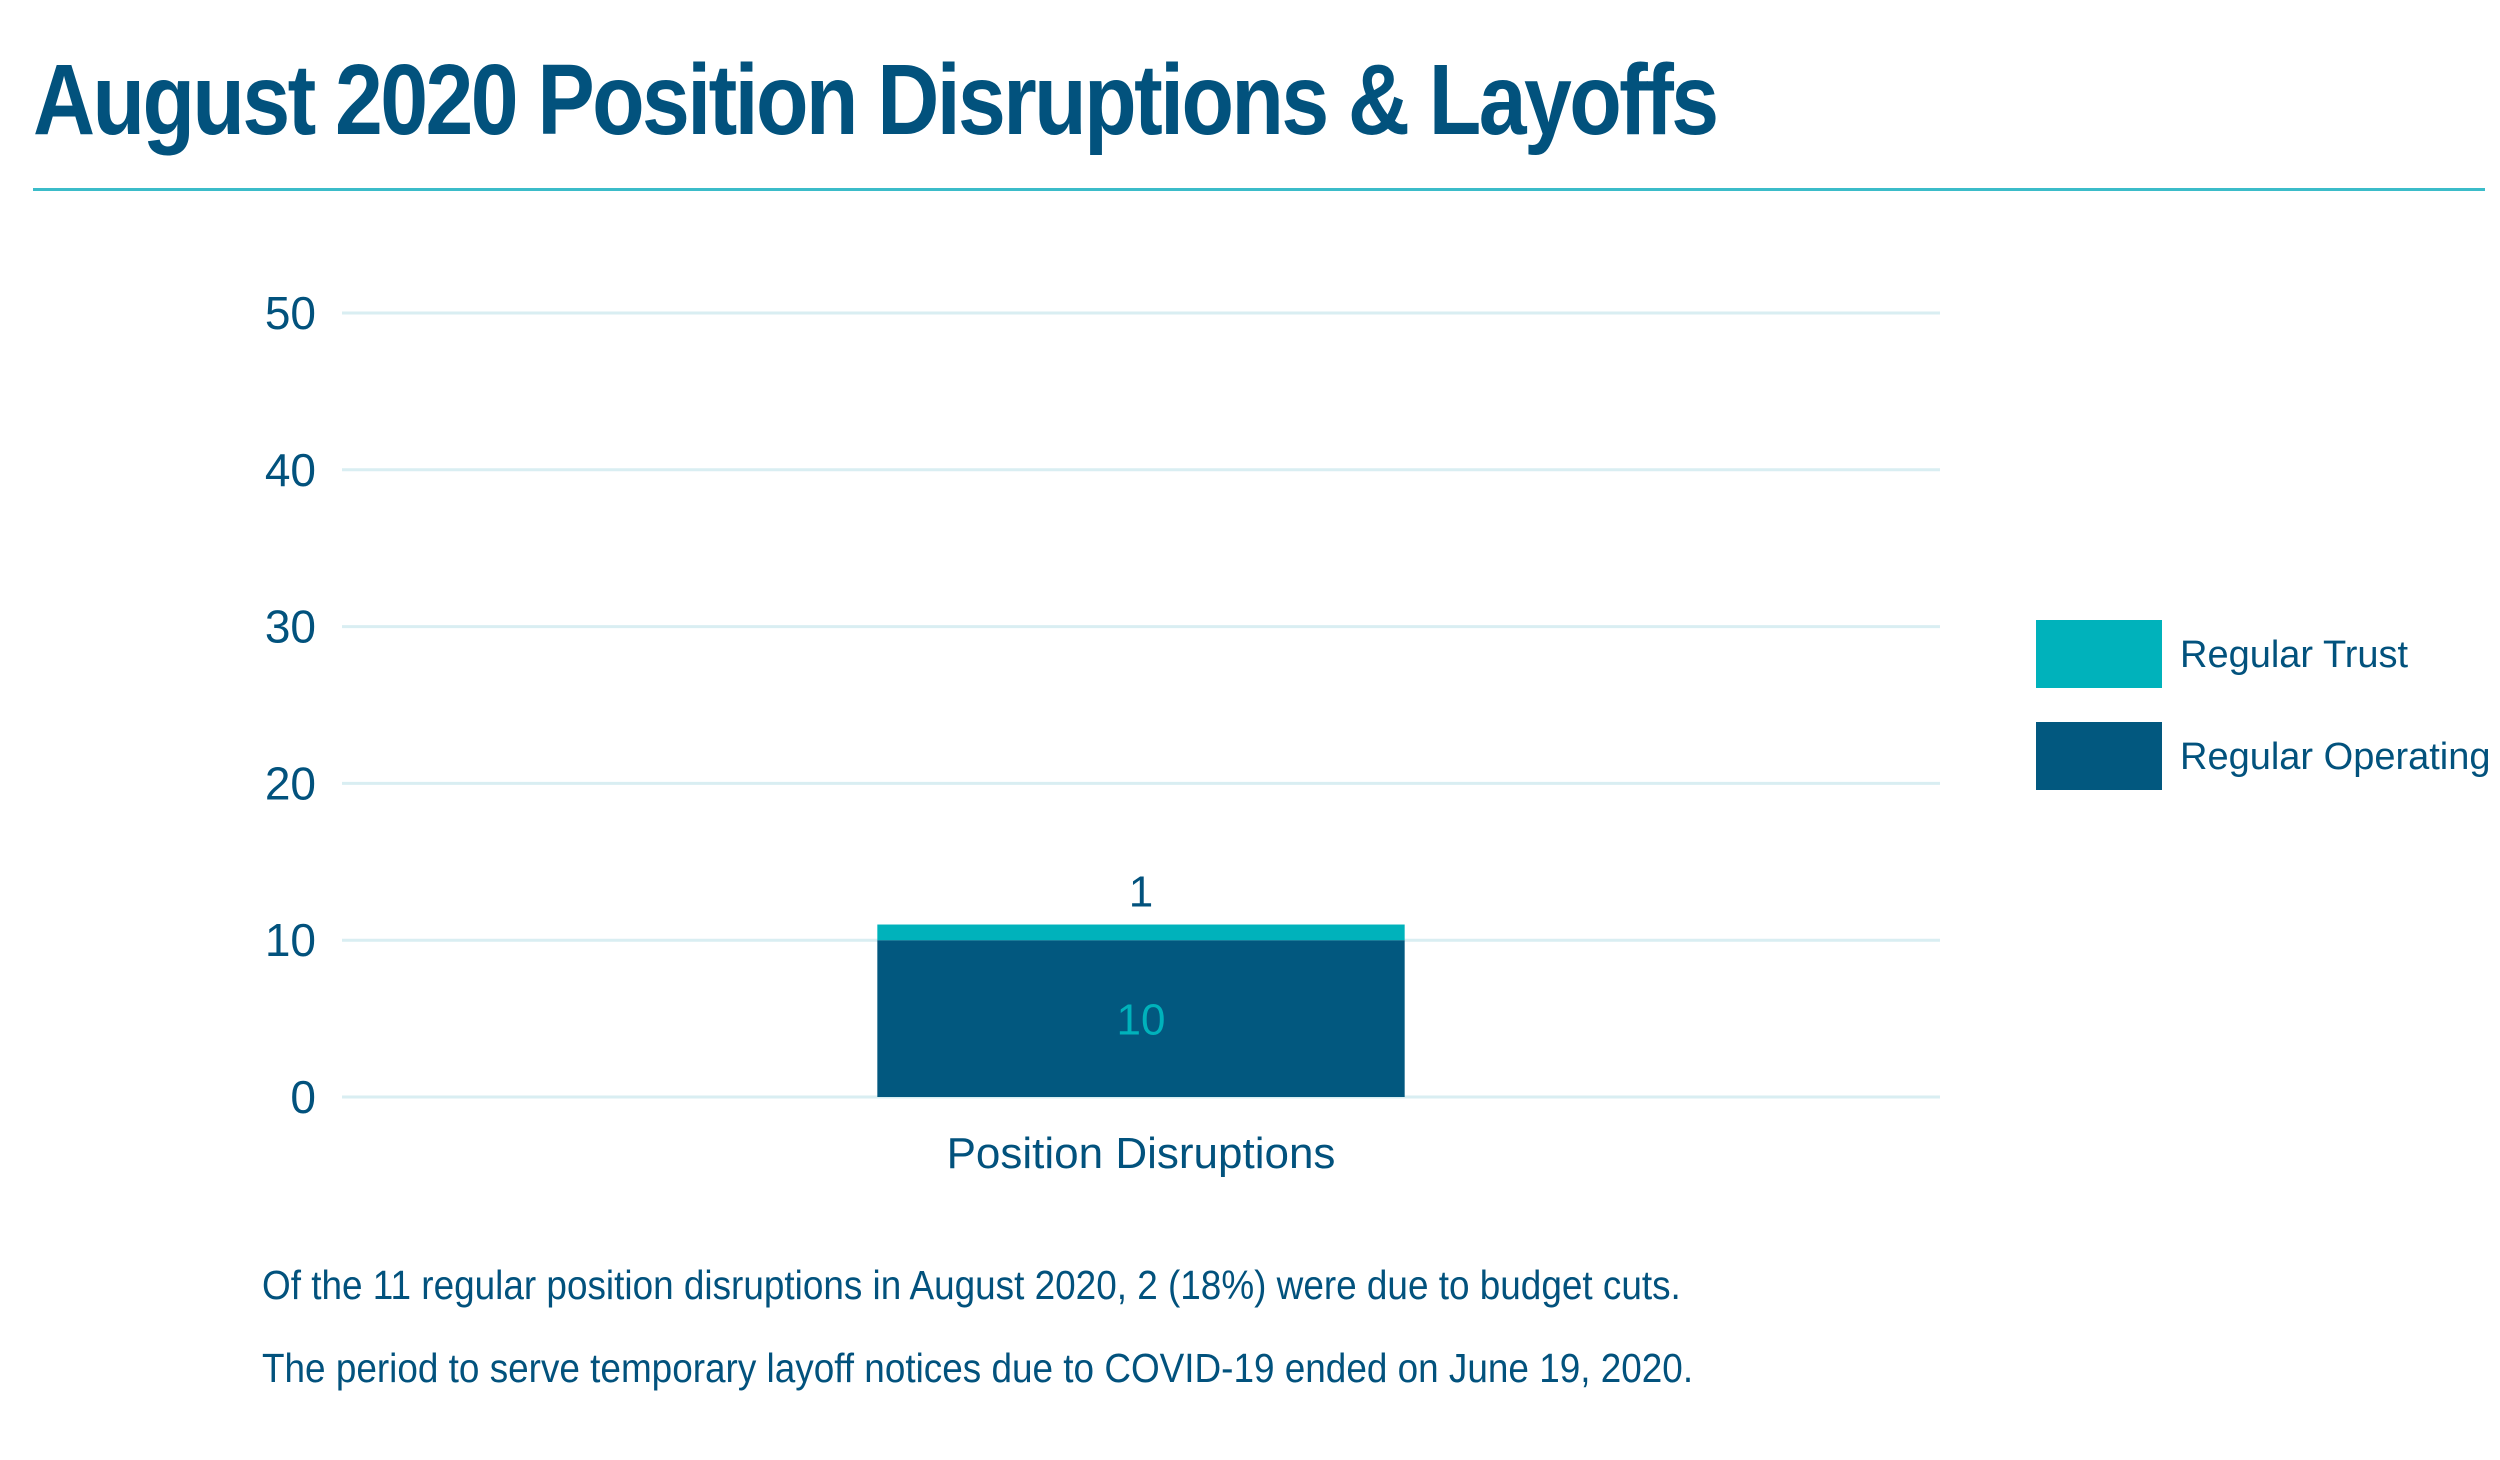 The image size is (2500, 1460). I want to click on bars, so click(1141, 1010).